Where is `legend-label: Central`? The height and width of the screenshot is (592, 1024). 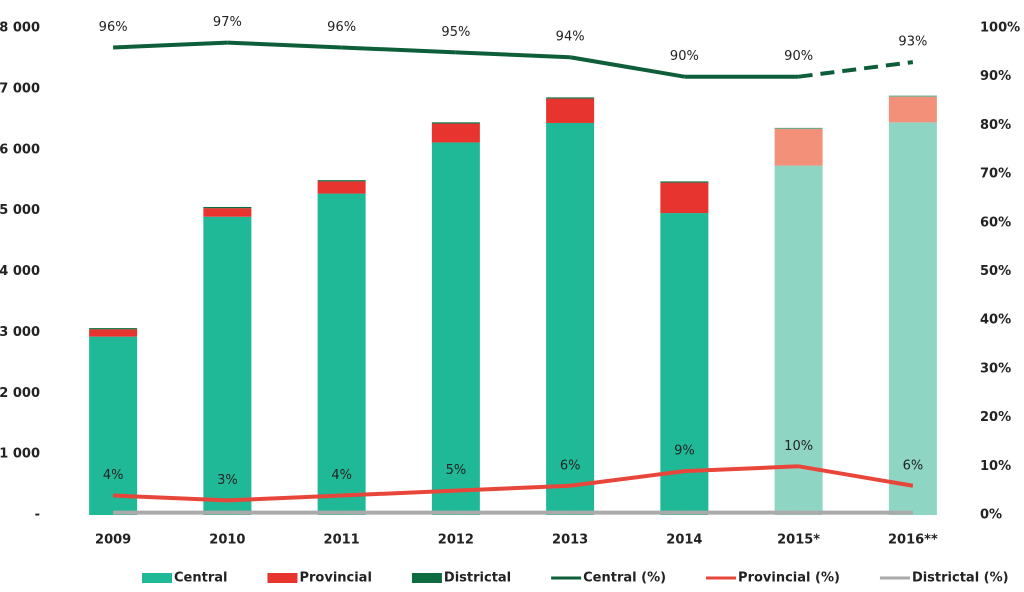 legend-label: Central is located at coordinates (200, 578).